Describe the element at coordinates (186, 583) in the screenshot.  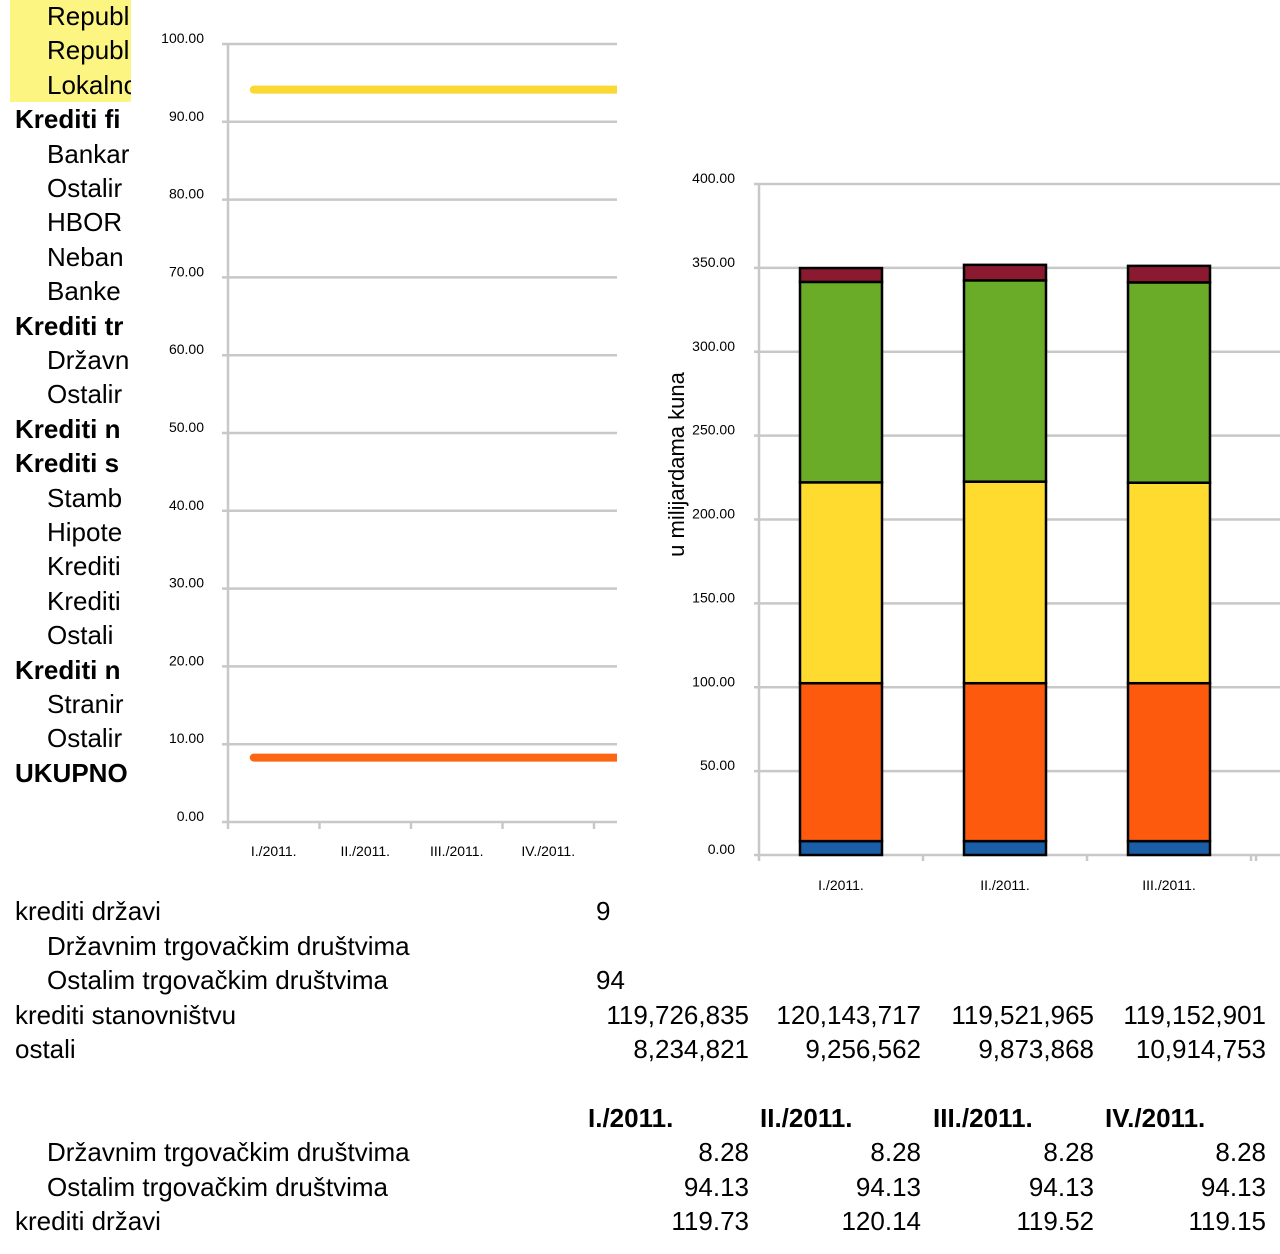
I see `y-tick-label: 30.00` at that location.